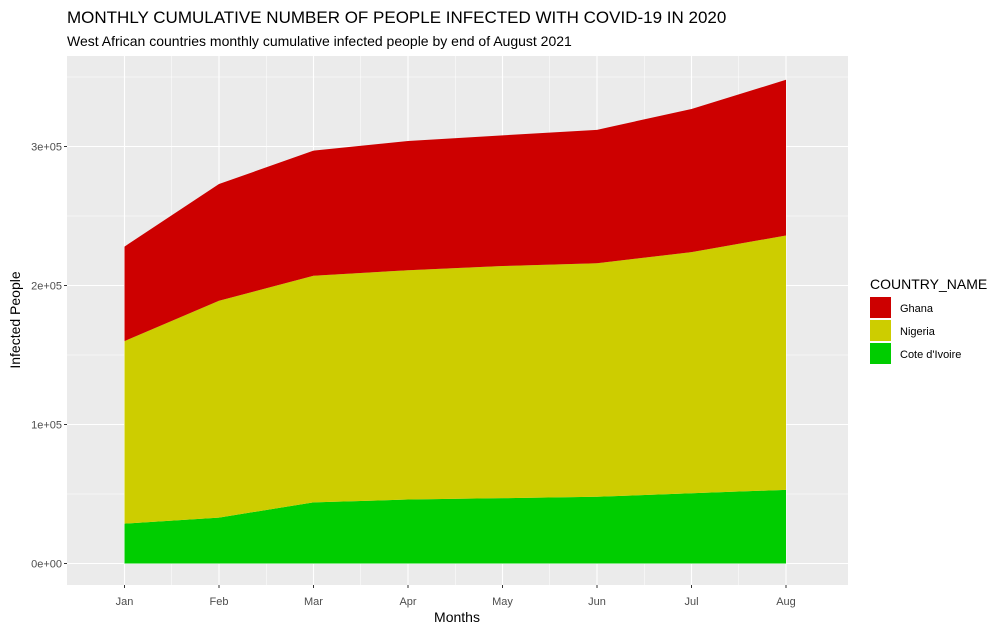  Describe the element at coordinates (928, 284) in the screenshot. I see `legend-title: COUNTRY_NAME` at that location.